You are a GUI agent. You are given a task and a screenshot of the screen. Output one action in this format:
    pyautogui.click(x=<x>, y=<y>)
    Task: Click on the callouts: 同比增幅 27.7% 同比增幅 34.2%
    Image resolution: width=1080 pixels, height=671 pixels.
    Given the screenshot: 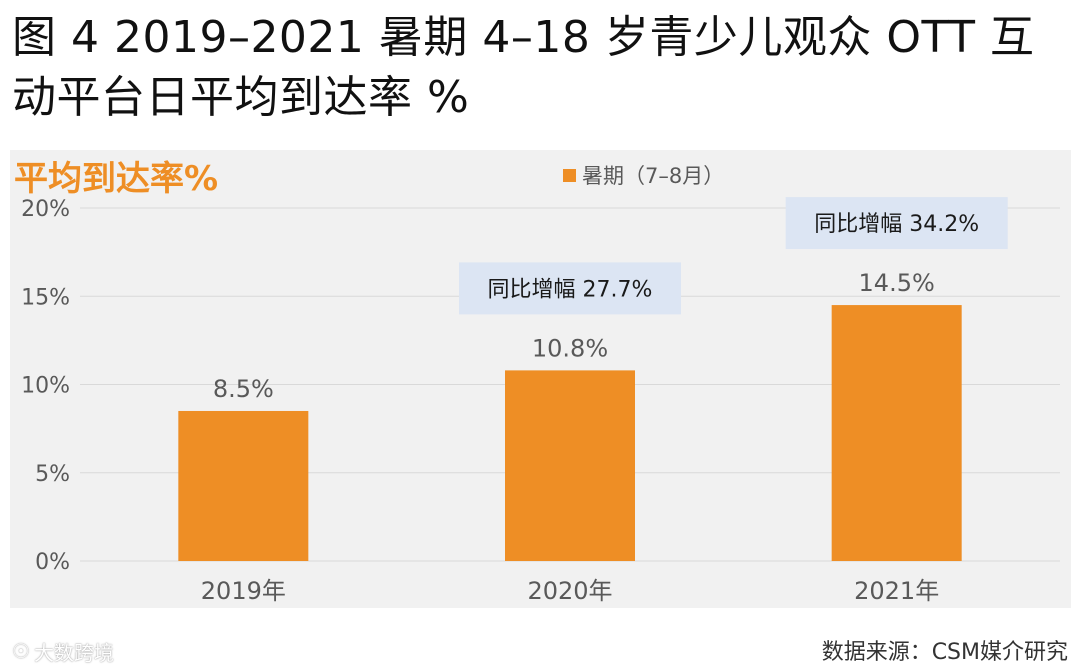 What is the action you would take?
    pyautogui.click(x=733, y=256)
    